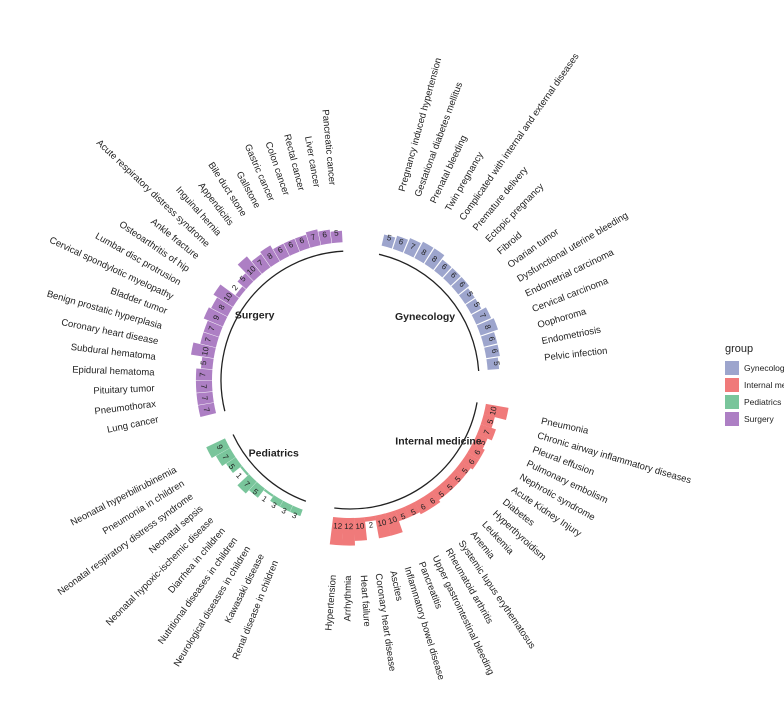 This screenshot has height=722, width=784. What do you see at coordinates (261, 264) in the screenshot?
I see `bar-surgery-appendicitis` at bounding box center [261, 264].